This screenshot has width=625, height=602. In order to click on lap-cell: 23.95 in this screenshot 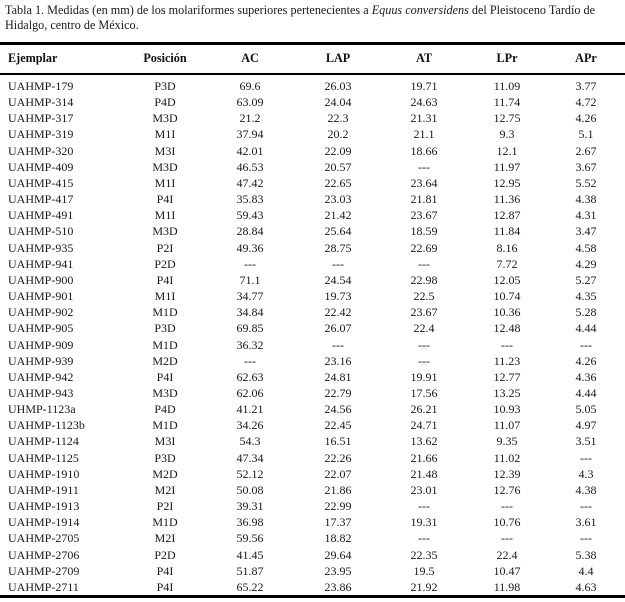, I will do `click(338, 570)`.